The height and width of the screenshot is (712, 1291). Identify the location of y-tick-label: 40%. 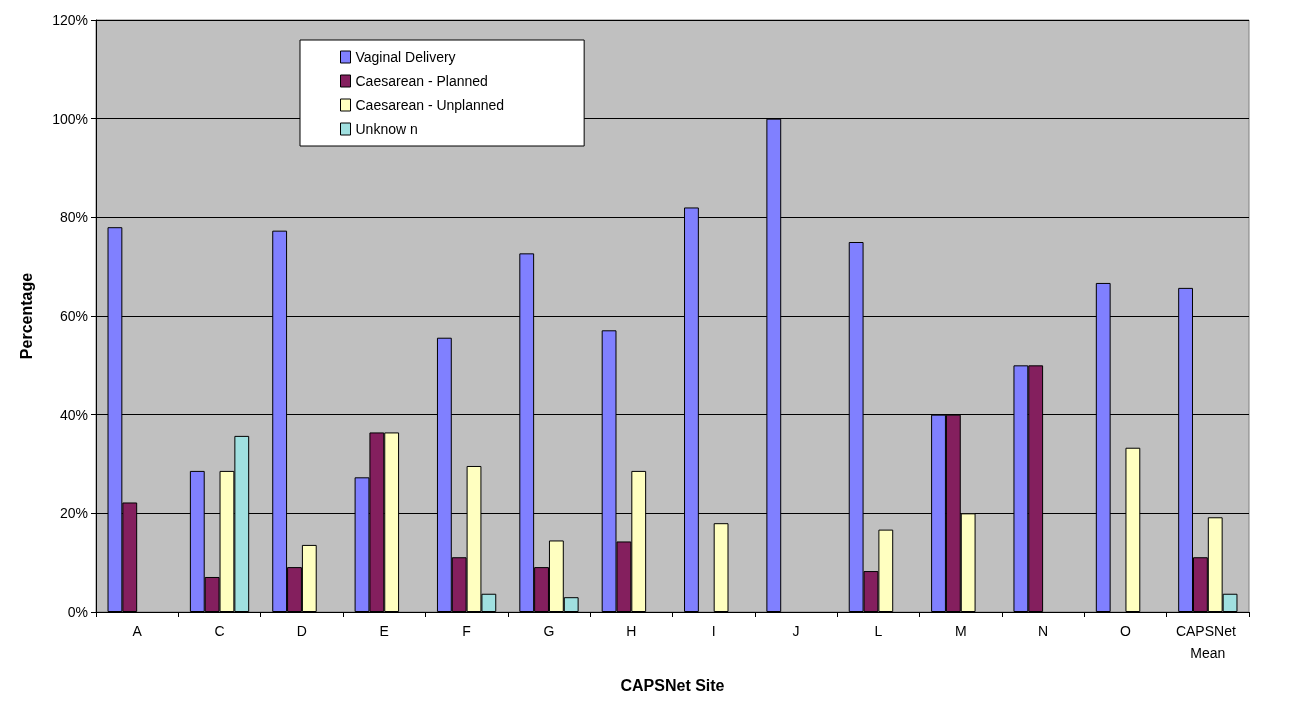
(73, 414).